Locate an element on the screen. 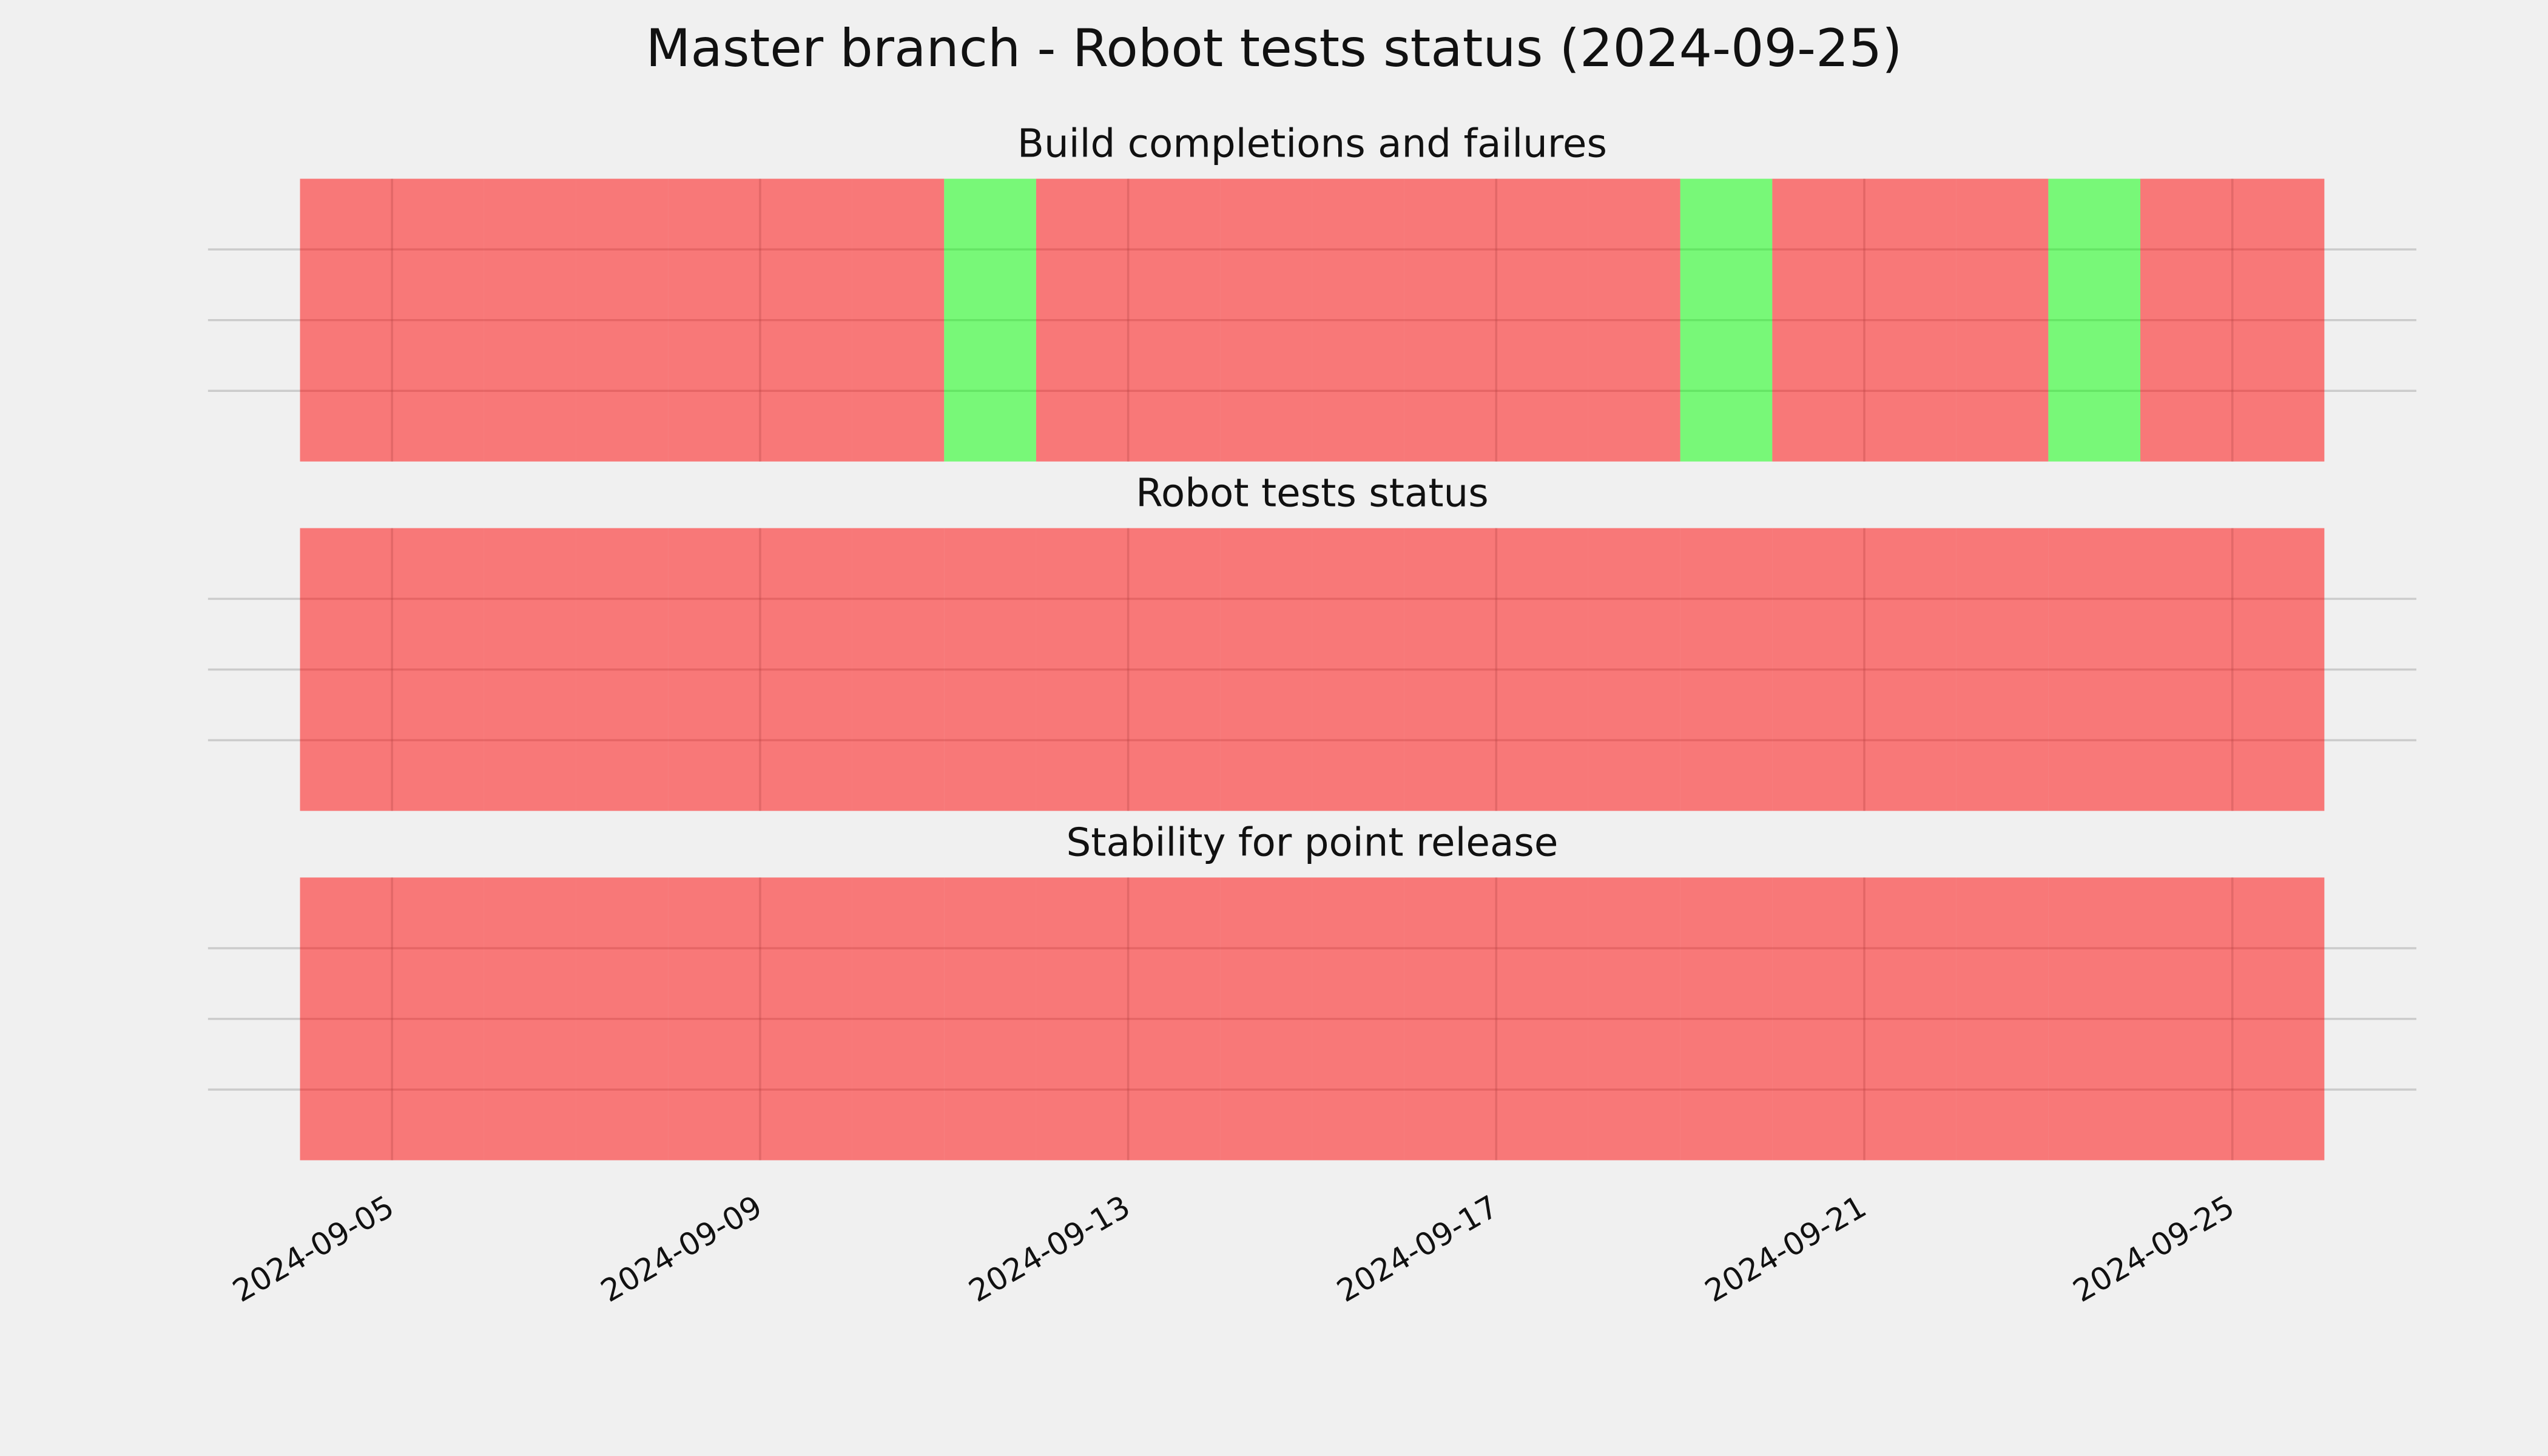 This screenshot has height=1456, width=2548. panel-title: Stability for point release is located at coordinates (1313, 842).